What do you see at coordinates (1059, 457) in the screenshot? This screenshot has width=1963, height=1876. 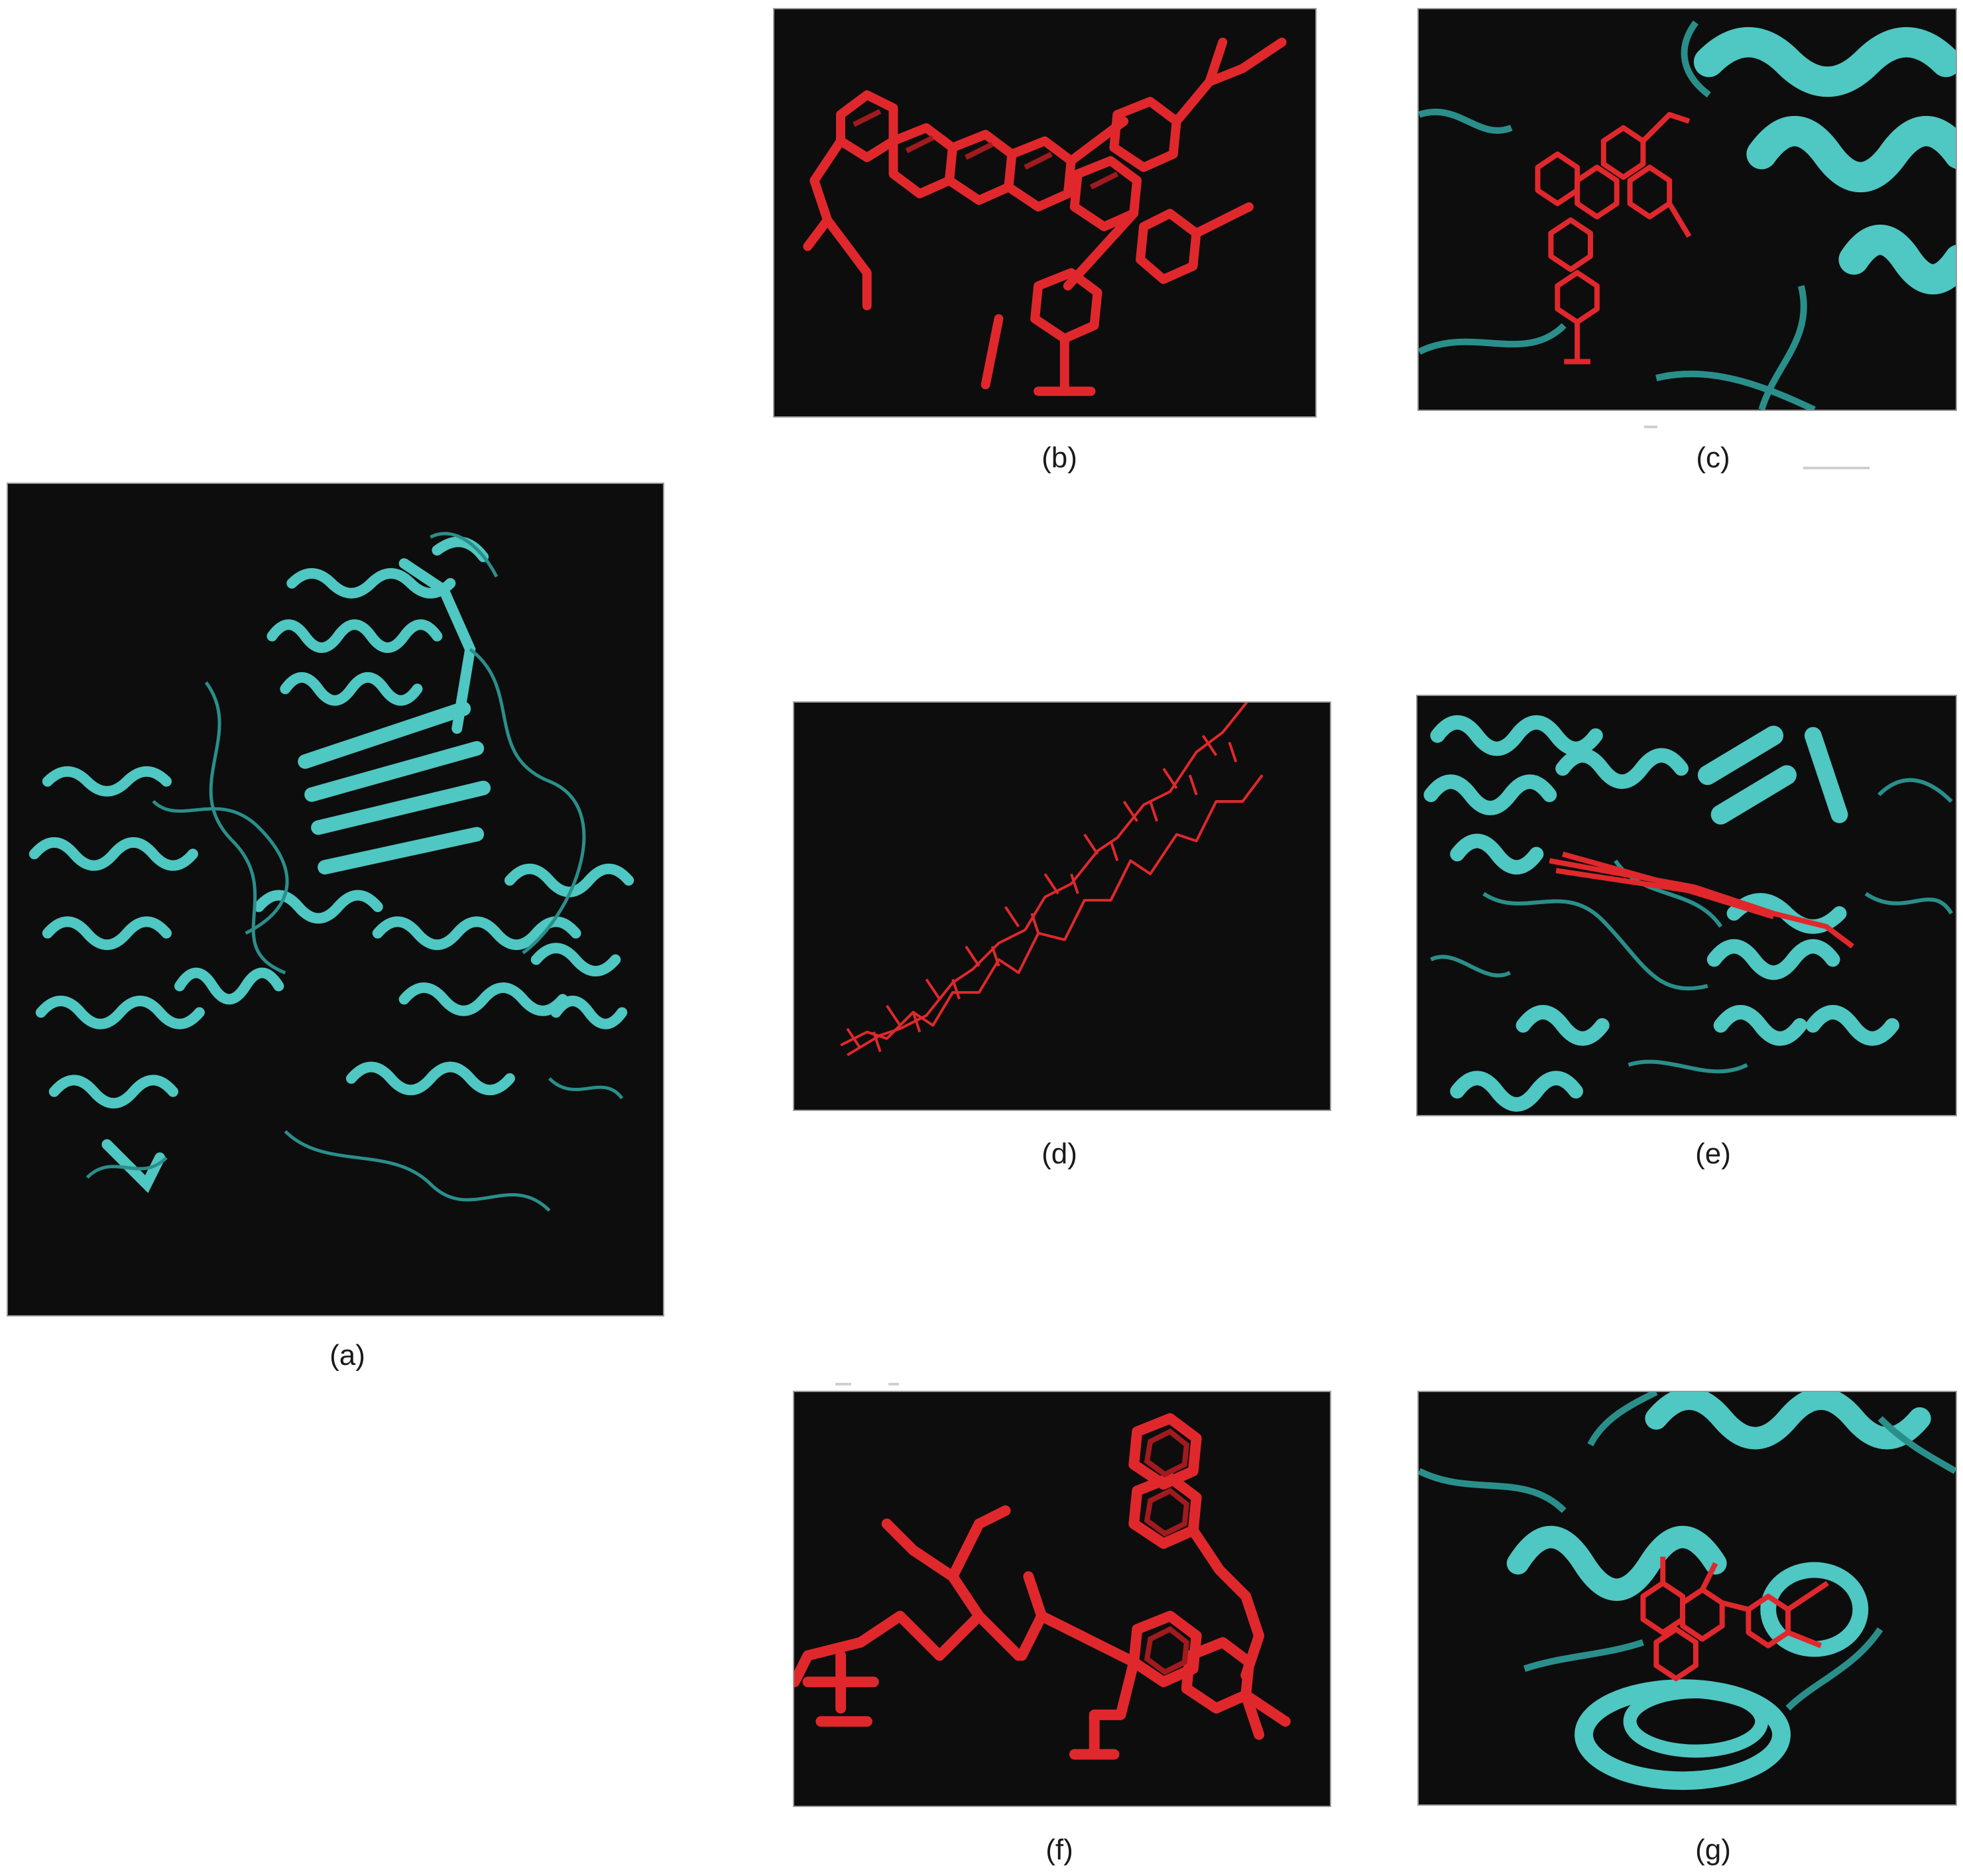 I see `caption-b: (b)` at bounding box center [1059, 457].